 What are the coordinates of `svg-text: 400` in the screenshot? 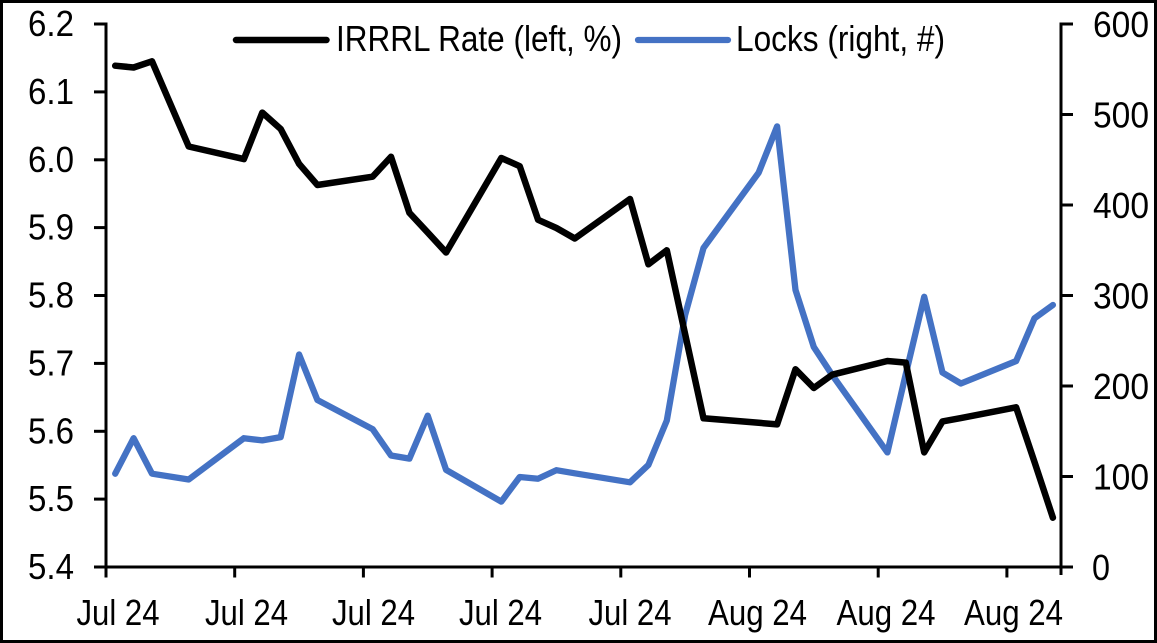 It's located at (1121, 205).